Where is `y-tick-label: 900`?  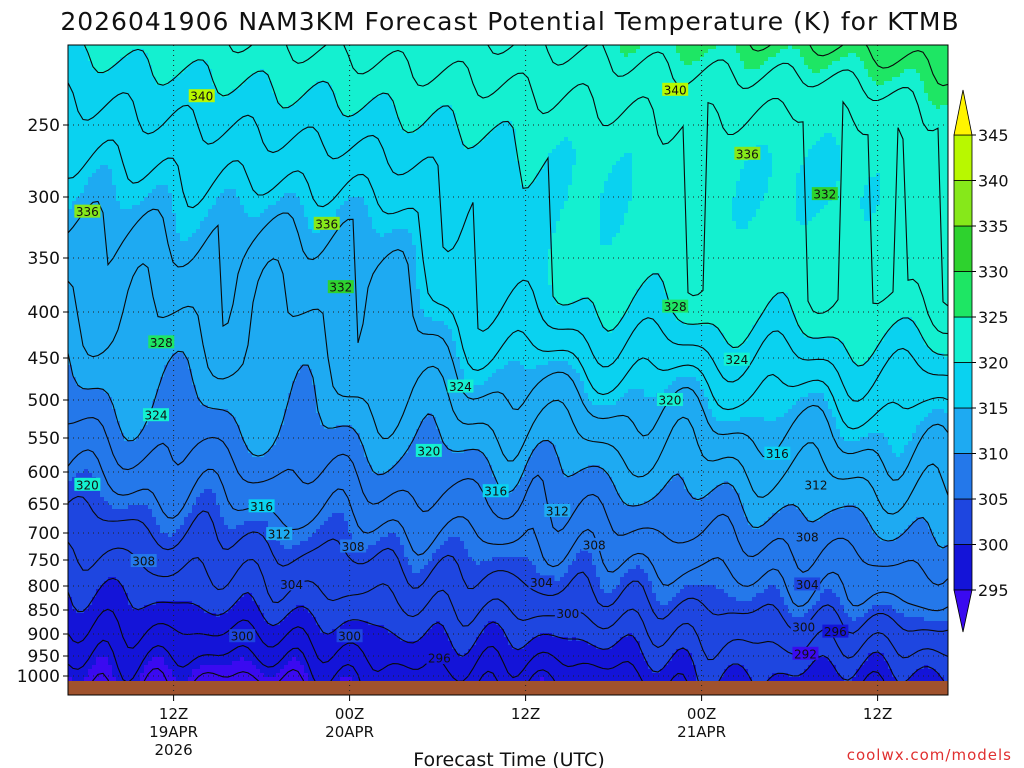
y-tick-label: 900 is located at coordinates (44, 635).